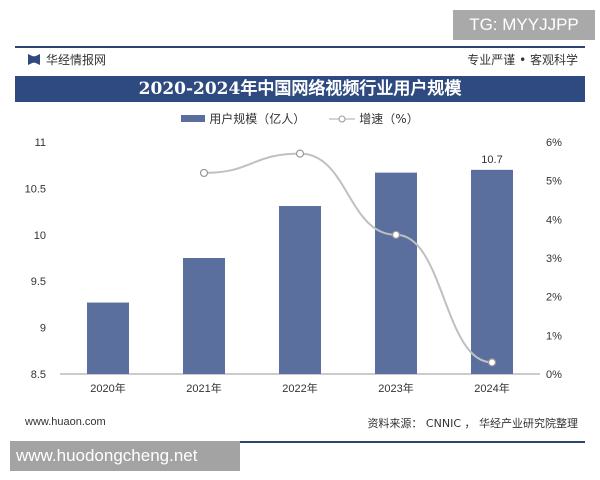  Describe the element at coordinates (76, 60) in the screenshot. I see `brand-name: 华经情报网` at that location.